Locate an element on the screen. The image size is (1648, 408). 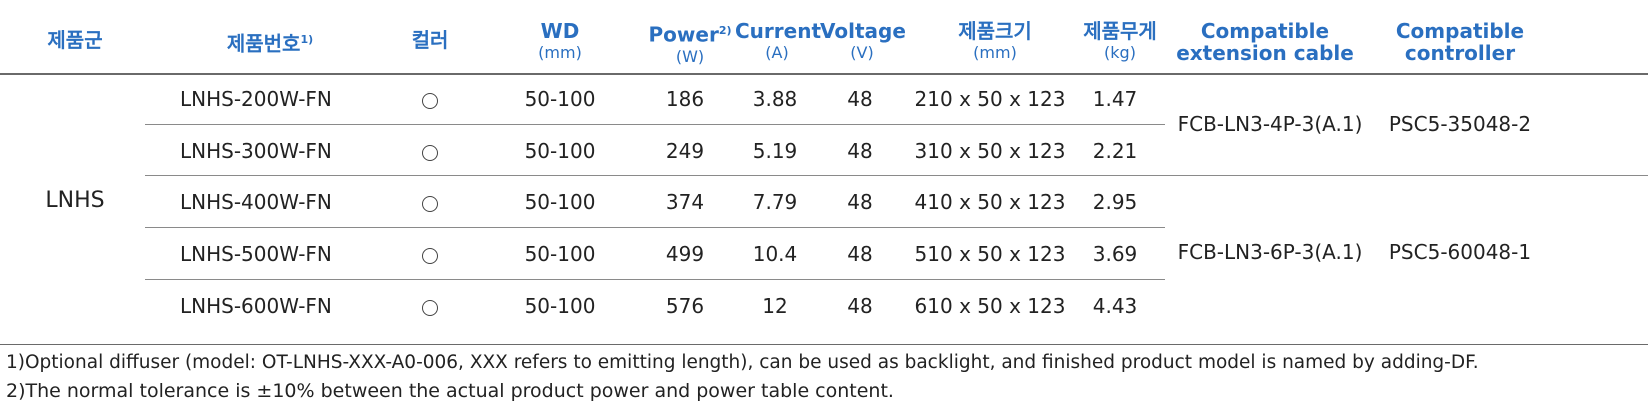
cell-current: 10.4 is located at coordinates (775, 254).